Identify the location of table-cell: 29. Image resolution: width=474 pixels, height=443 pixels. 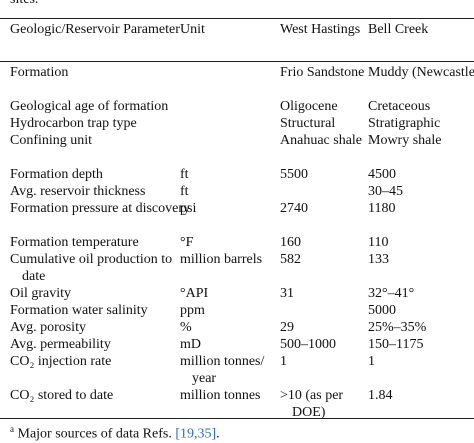
(287, 327).